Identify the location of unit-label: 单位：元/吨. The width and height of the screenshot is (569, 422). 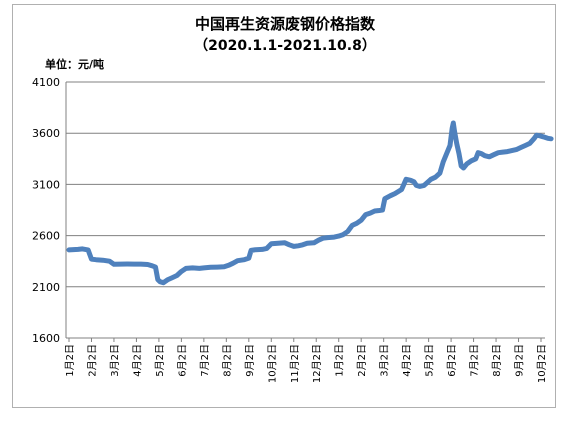
(74, 64).